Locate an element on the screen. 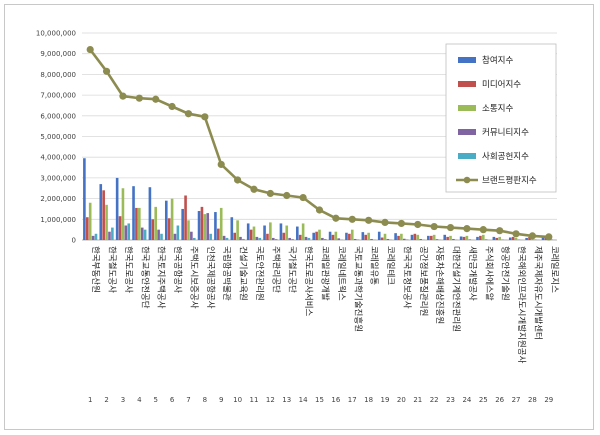  x-tick-label: 6 is located at coordinates (172, 400).